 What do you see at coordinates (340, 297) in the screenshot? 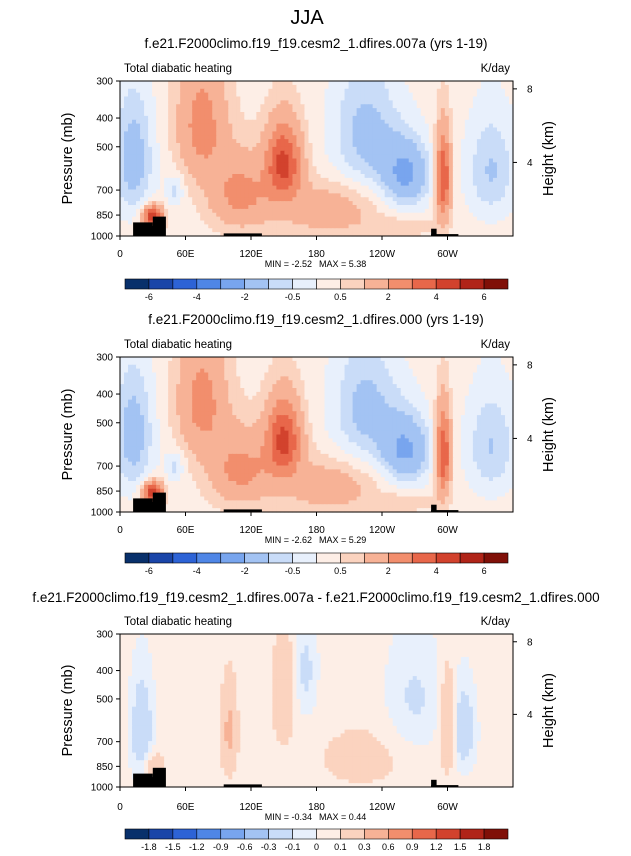
I see `colorbar-label: 0.5` at bounding box center [340, 297].